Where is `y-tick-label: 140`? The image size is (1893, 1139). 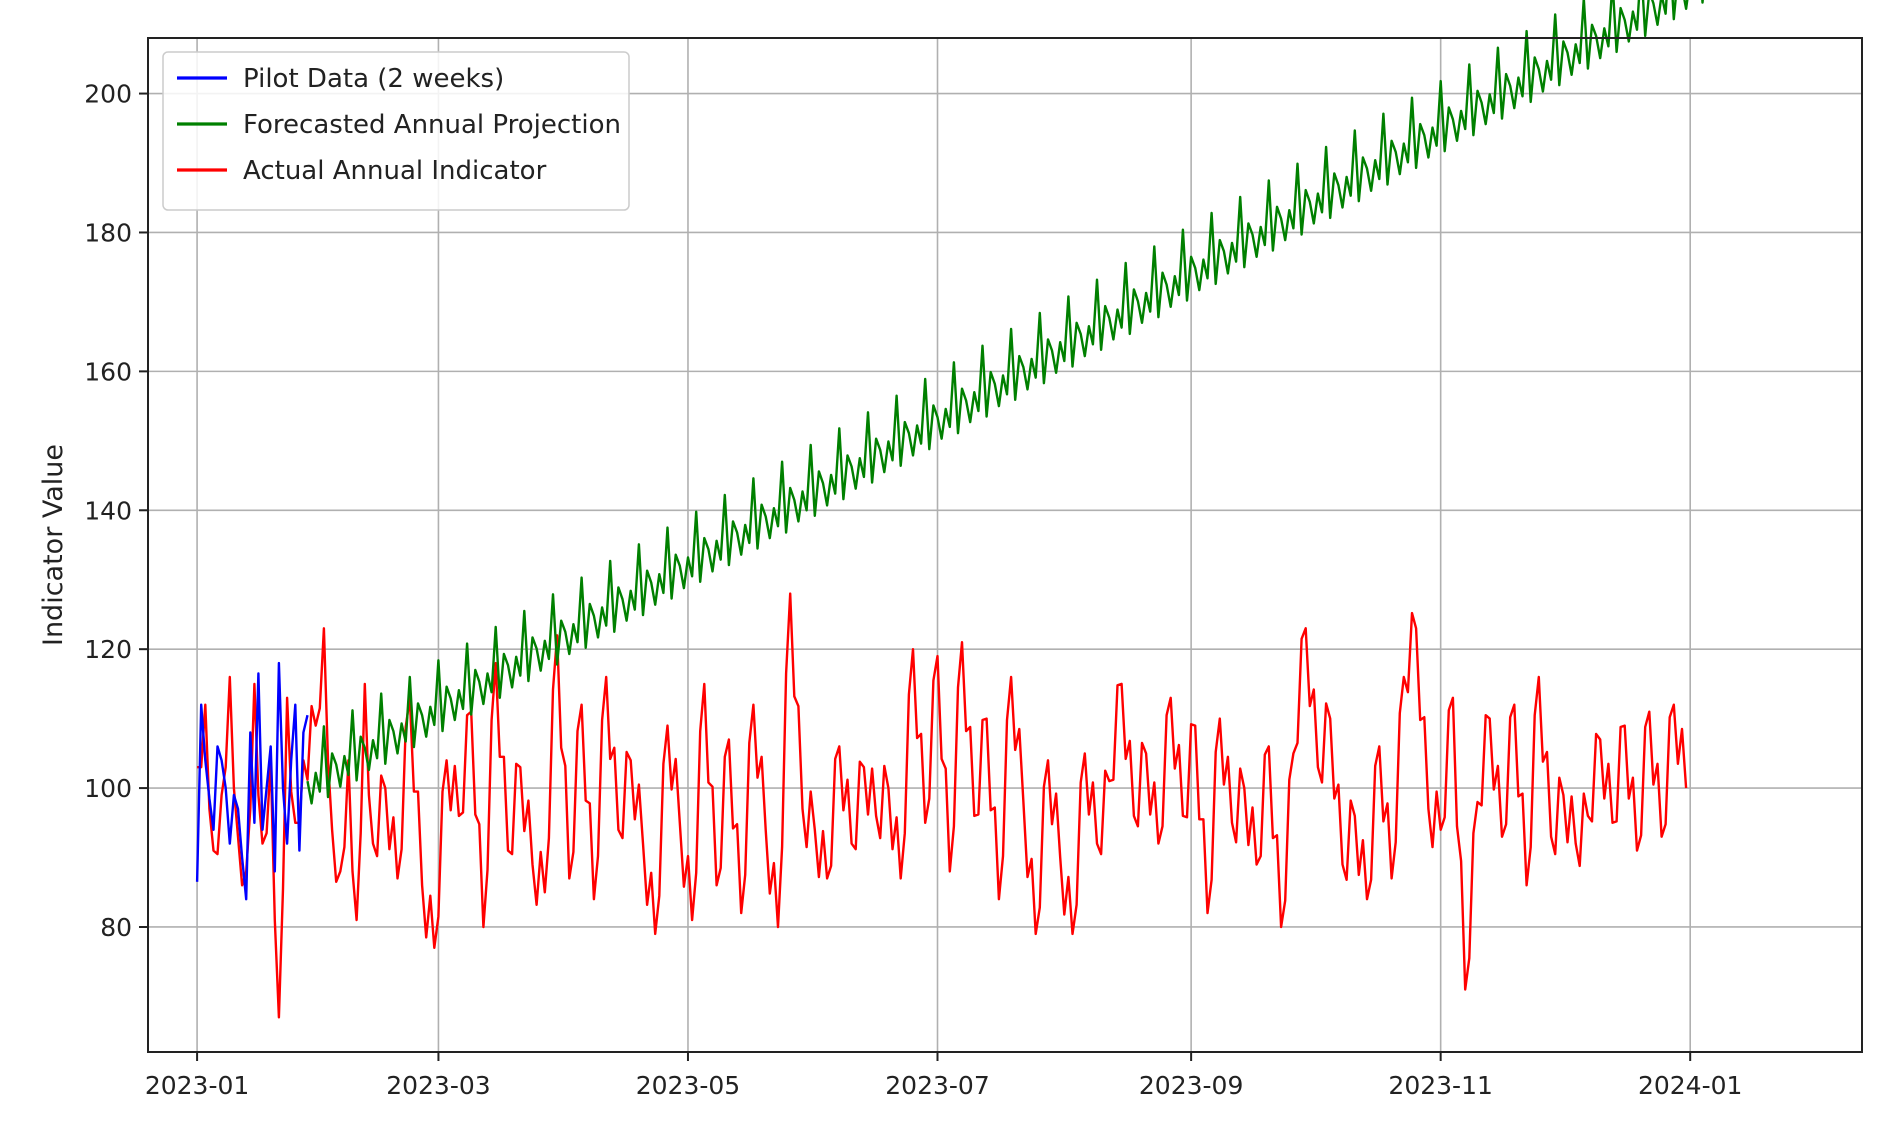 y-tick-label: 140 is located at coordinates (108, 510).